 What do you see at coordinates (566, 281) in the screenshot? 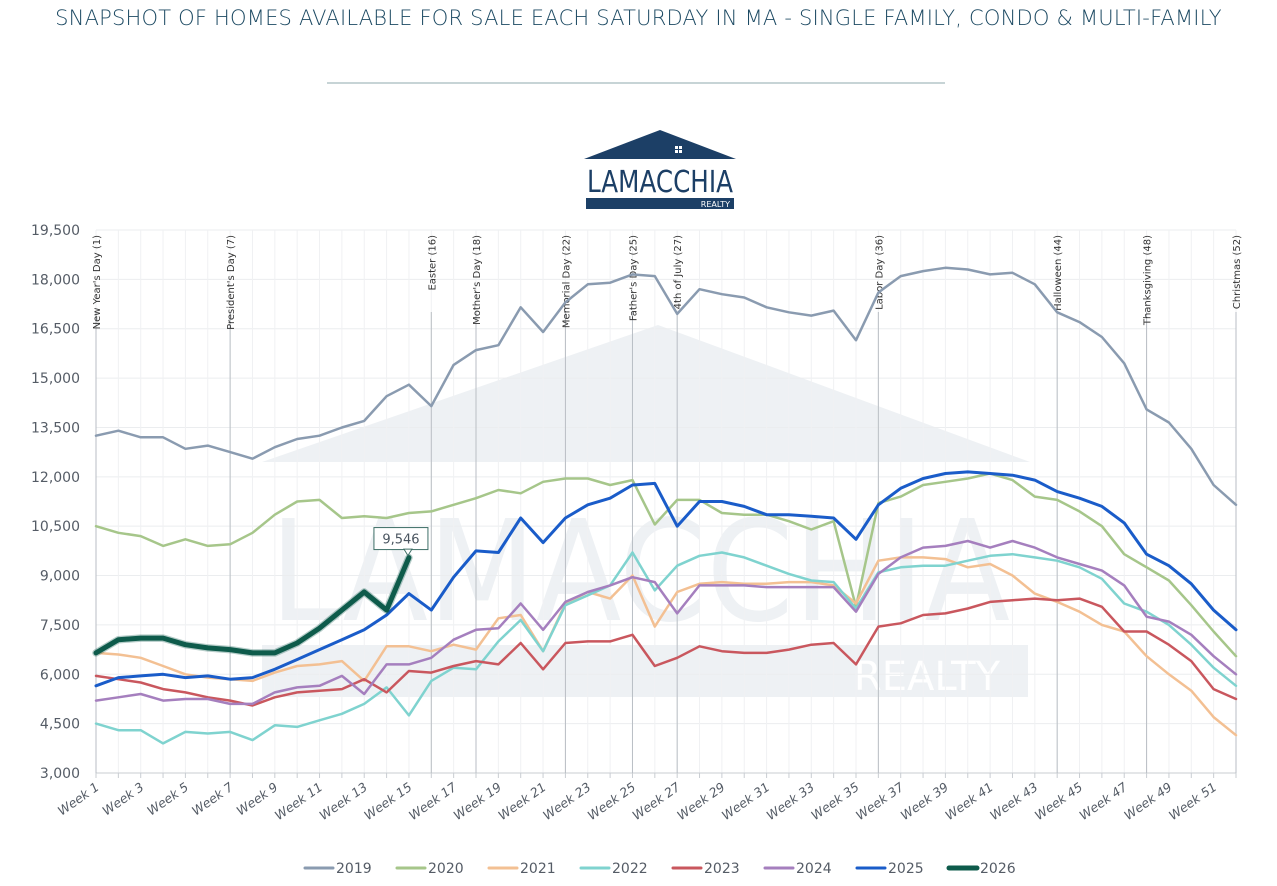
I see `holiday-label: Memorial Day (22)` at bounding box center [566, 281].